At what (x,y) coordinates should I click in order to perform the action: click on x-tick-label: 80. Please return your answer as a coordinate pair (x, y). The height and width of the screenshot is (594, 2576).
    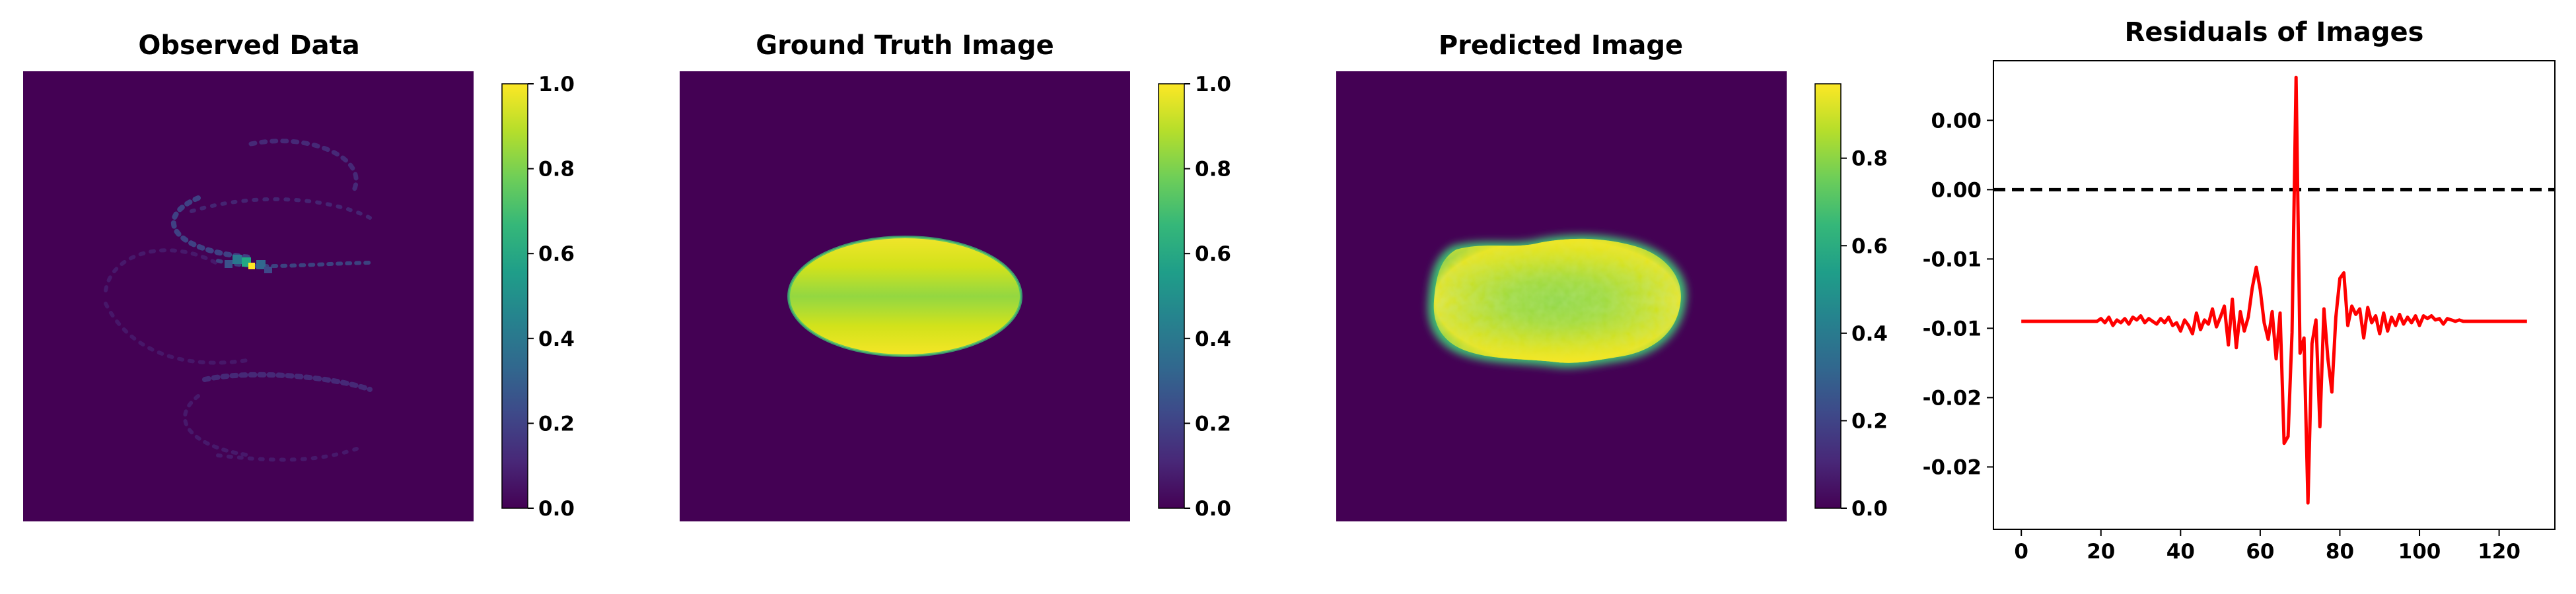
    Looking at the image, I should click on (2340, 552).